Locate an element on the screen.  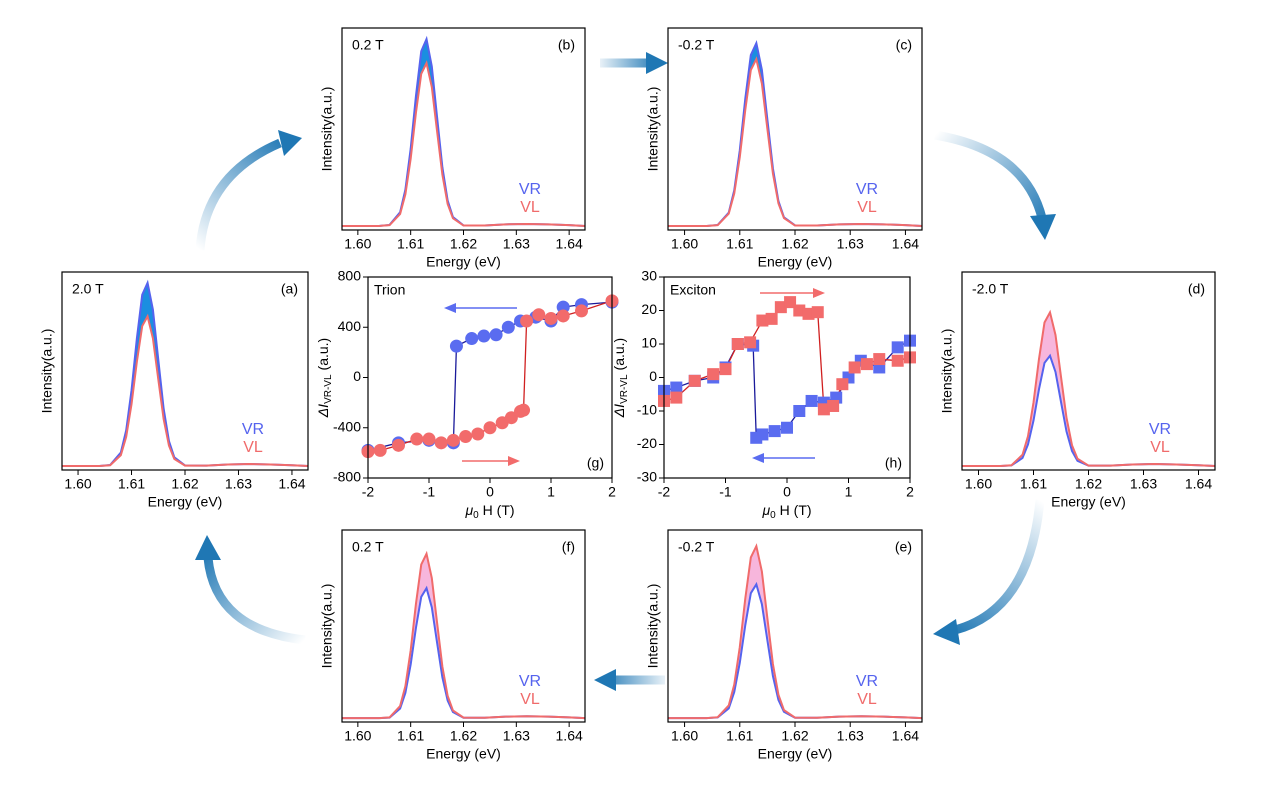
panel-label: (g) is located at coordinates (595, 463).